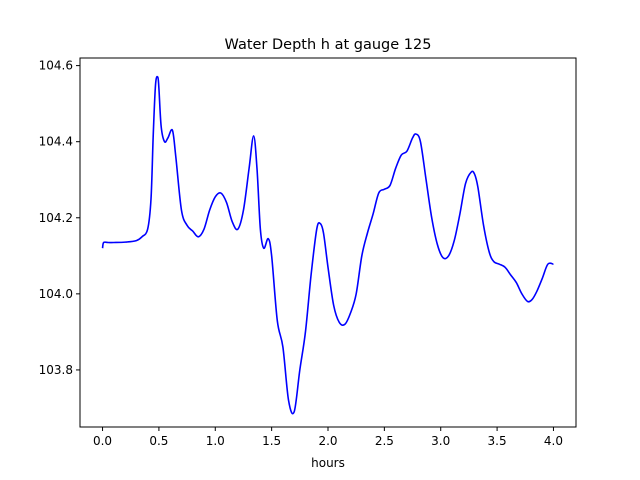 This screenshot has width=640, height=480. What do you see at coordinates (56, 218) in the screenshot?
I see `y-tick-label: 104.2` at bounding box center [56, 218].